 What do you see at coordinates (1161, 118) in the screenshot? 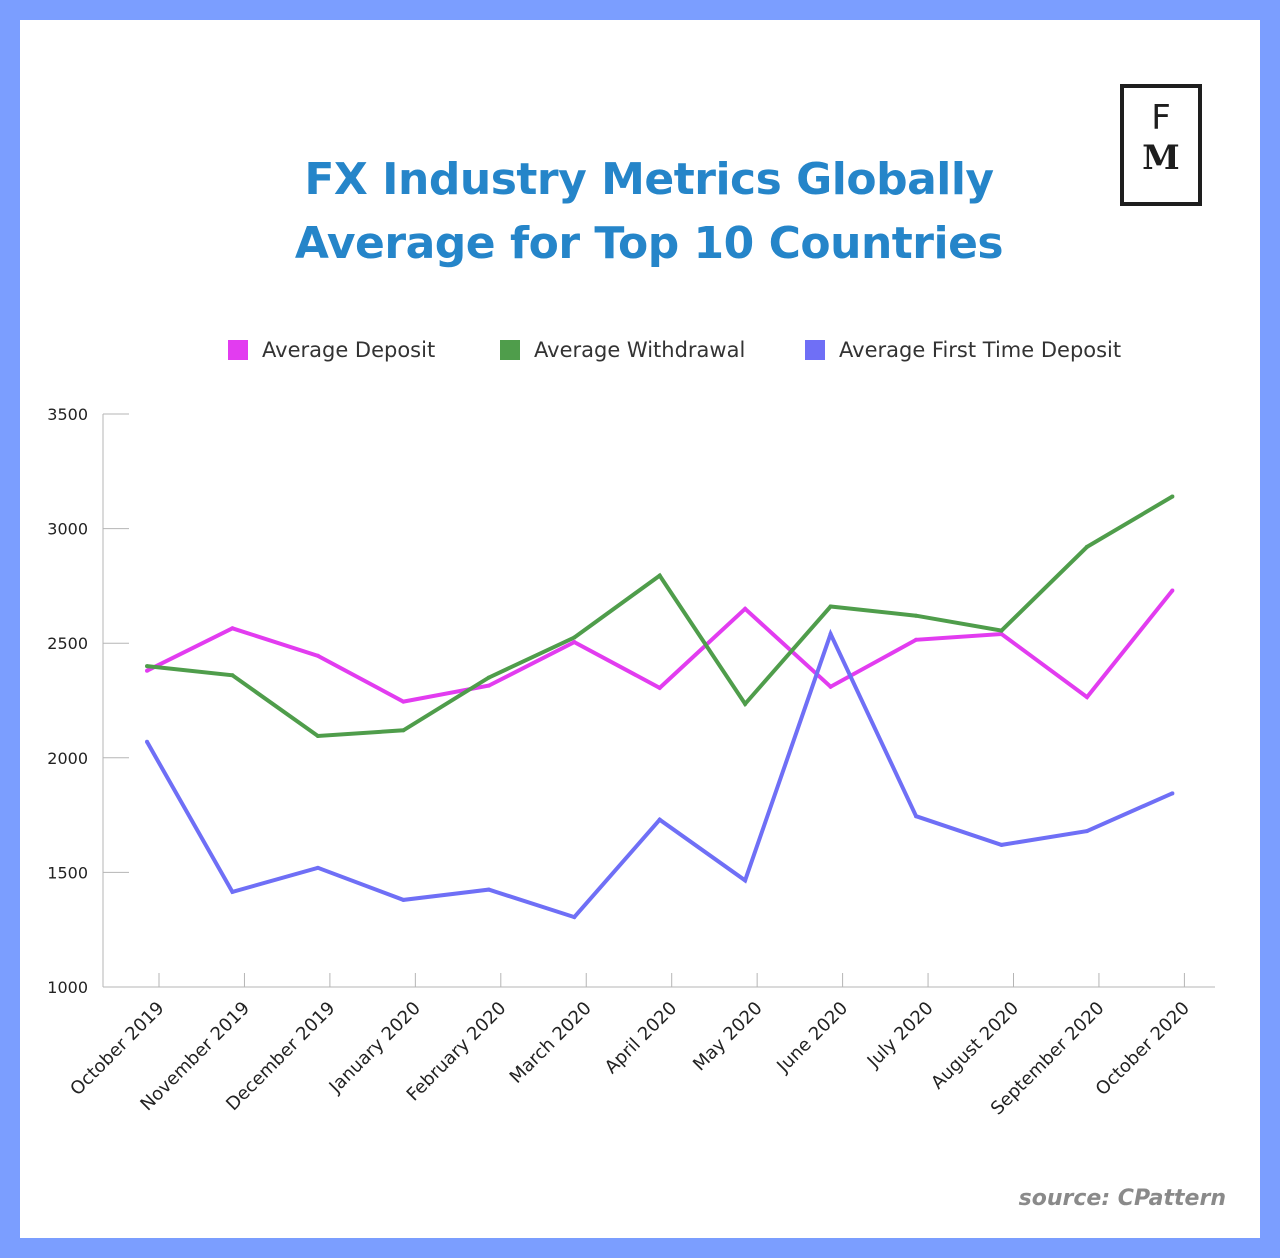
I see `logo-letter-f: F` at bounding box center [1161, 118].